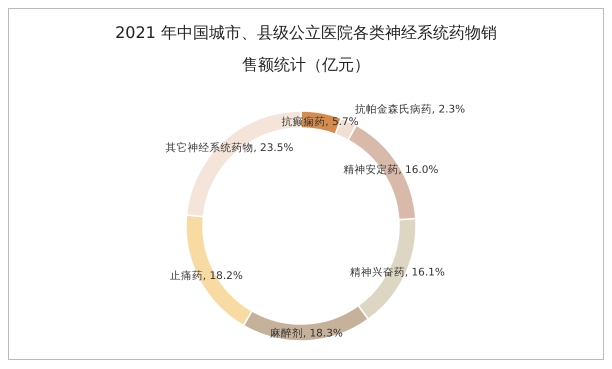 The height and width of the screenshot is (369, 612). Describe the element at coordinates (397, 271) in the screenshot. I see `slice-label: 精神兴奋药, 16.1%` at that location.